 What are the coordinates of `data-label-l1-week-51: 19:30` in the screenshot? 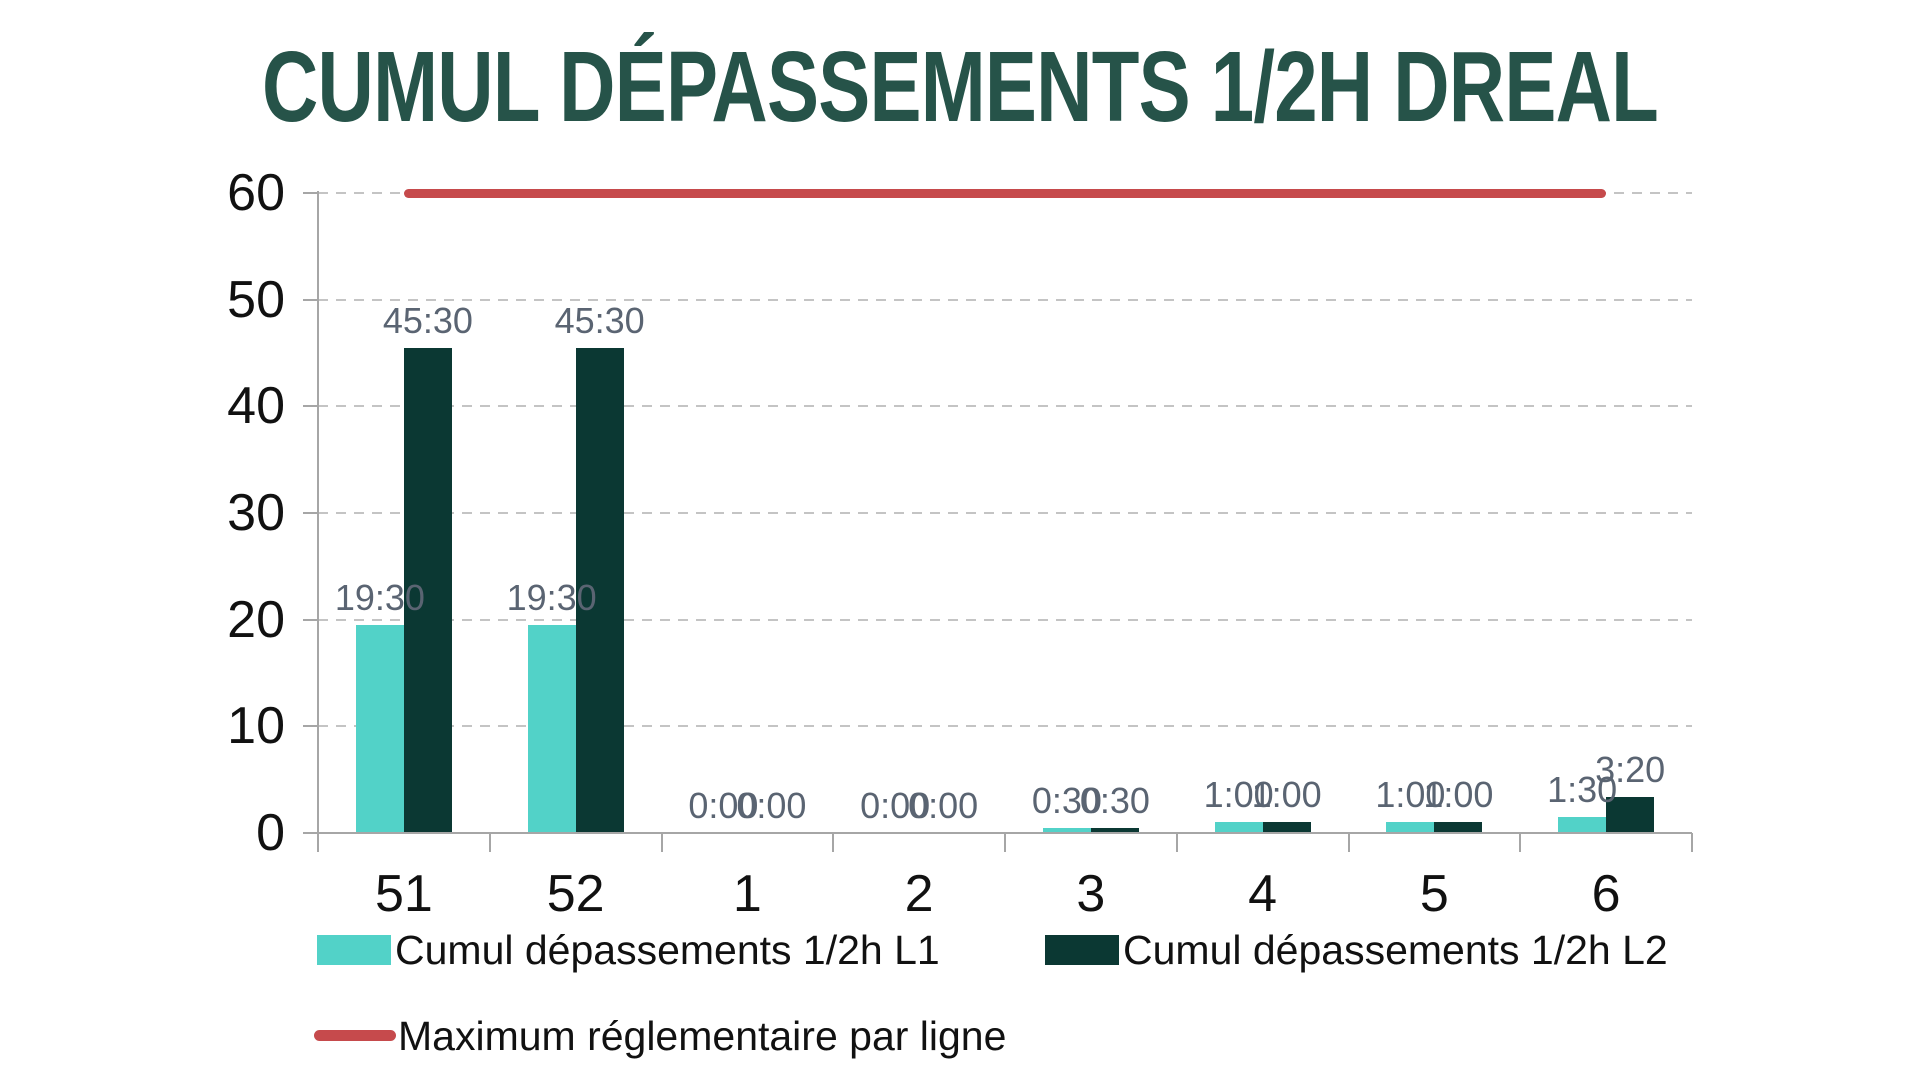 It's located at (379, 597).